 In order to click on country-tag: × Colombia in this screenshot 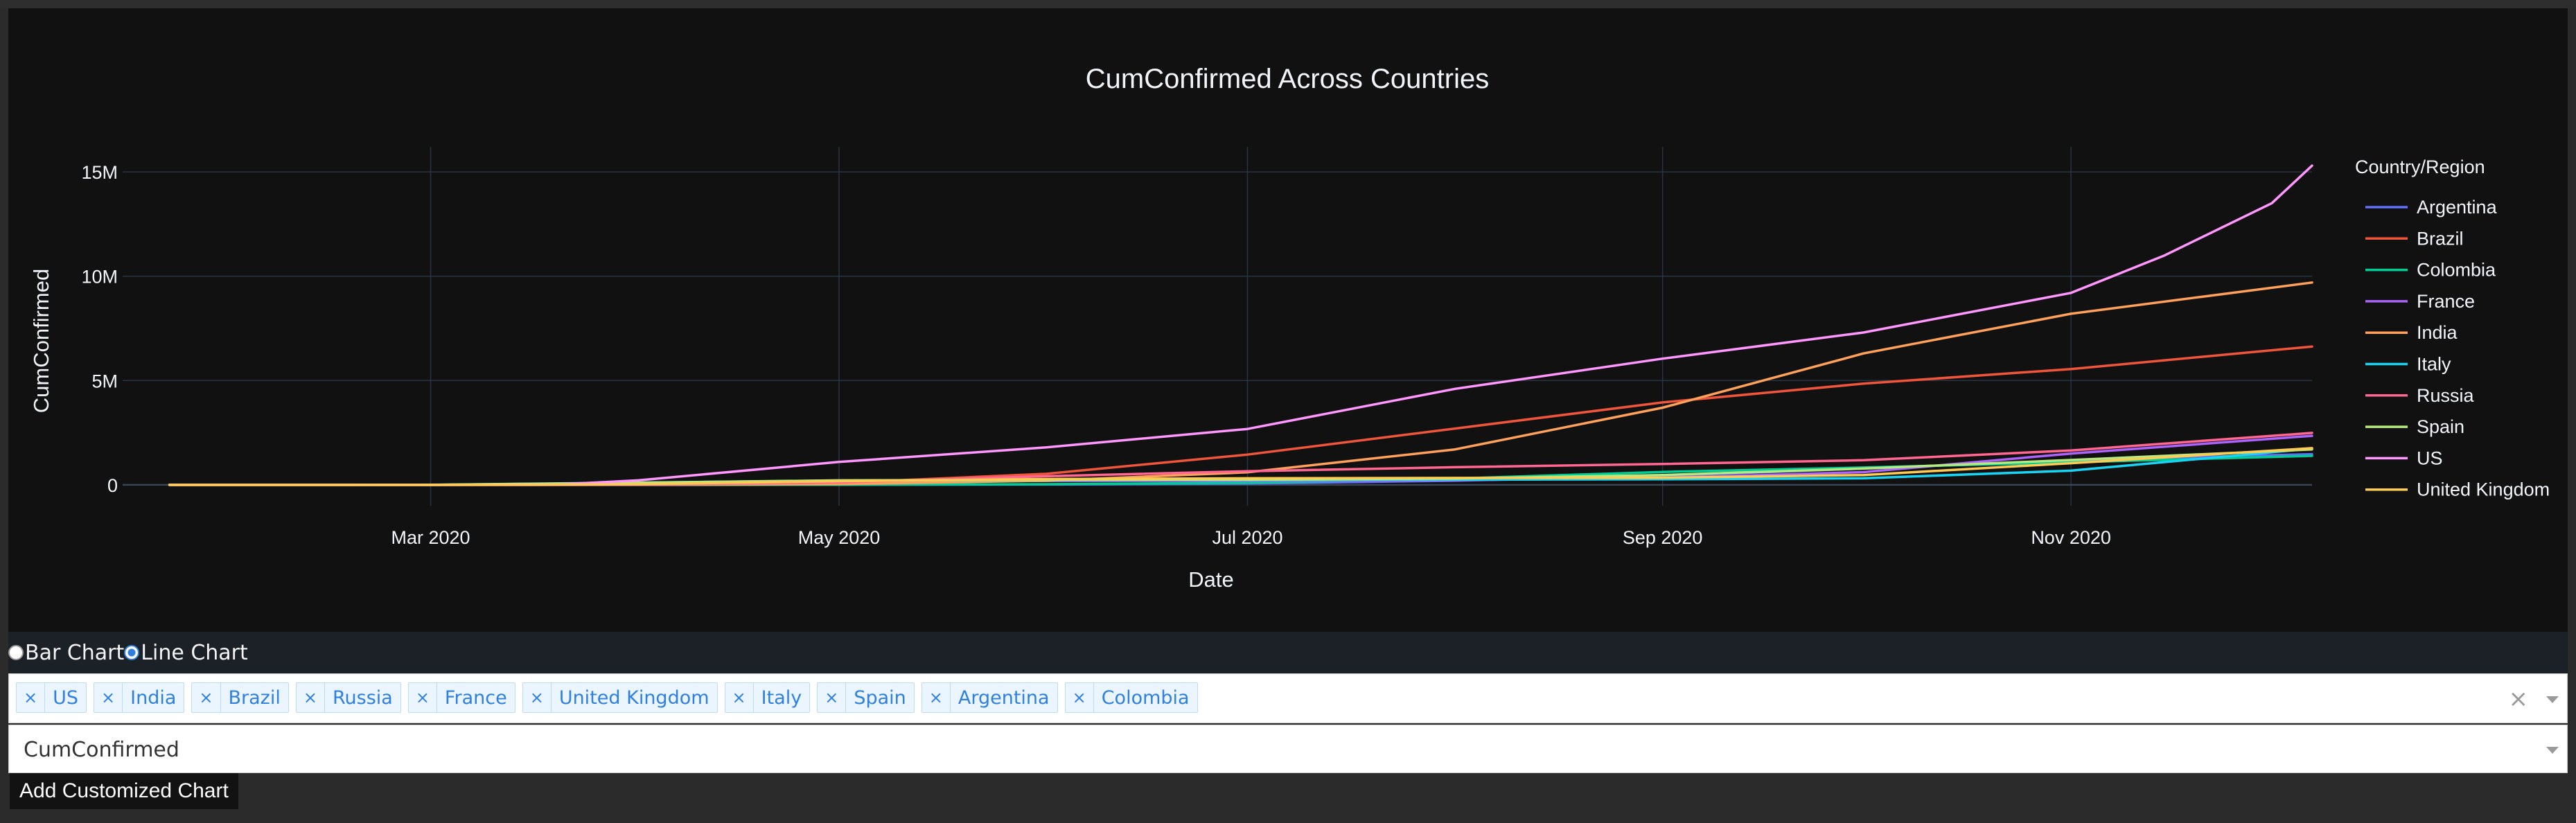, I will do `click(1131, 698)`.